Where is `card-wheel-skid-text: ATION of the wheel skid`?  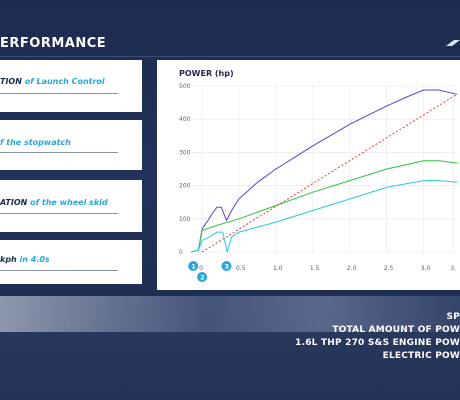 card-wheel-skid-text: ATION of the wheel skid is located at coordinates (54, 202).